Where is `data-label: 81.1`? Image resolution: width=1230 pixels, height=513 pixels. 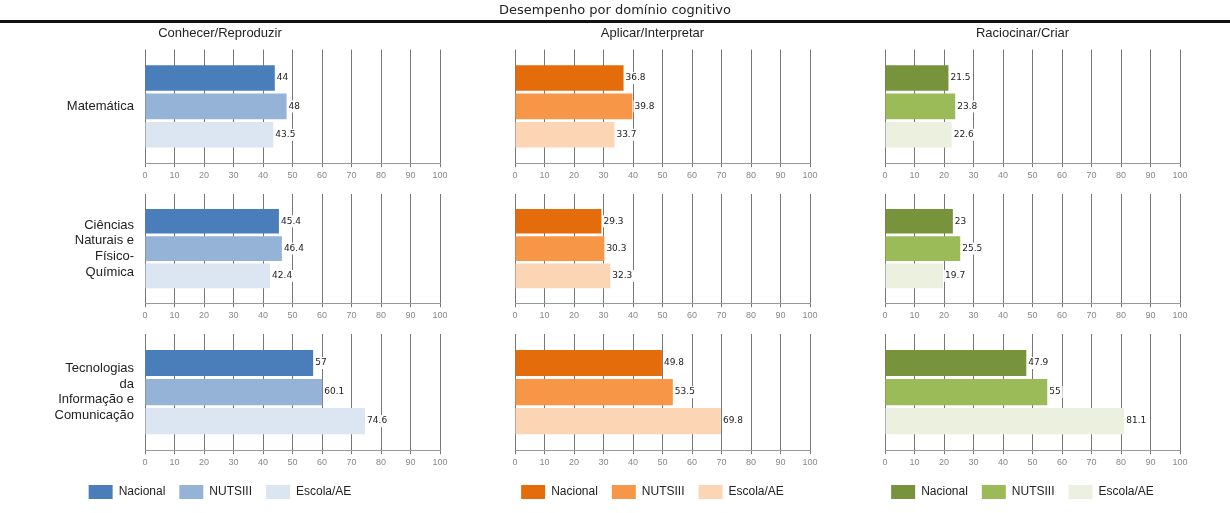 data-label: 81.1 is located at coordinates (1136, 420).